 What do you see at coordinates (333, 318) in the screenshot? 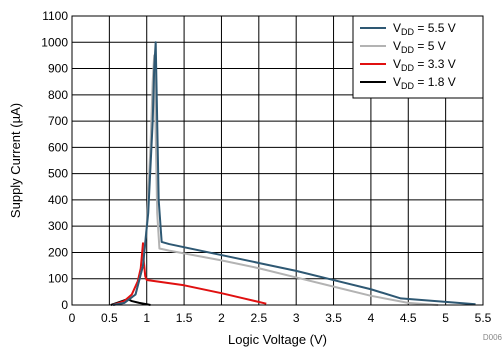
I see `x-tick-label: 3.5` at bounding box center [333, 318].